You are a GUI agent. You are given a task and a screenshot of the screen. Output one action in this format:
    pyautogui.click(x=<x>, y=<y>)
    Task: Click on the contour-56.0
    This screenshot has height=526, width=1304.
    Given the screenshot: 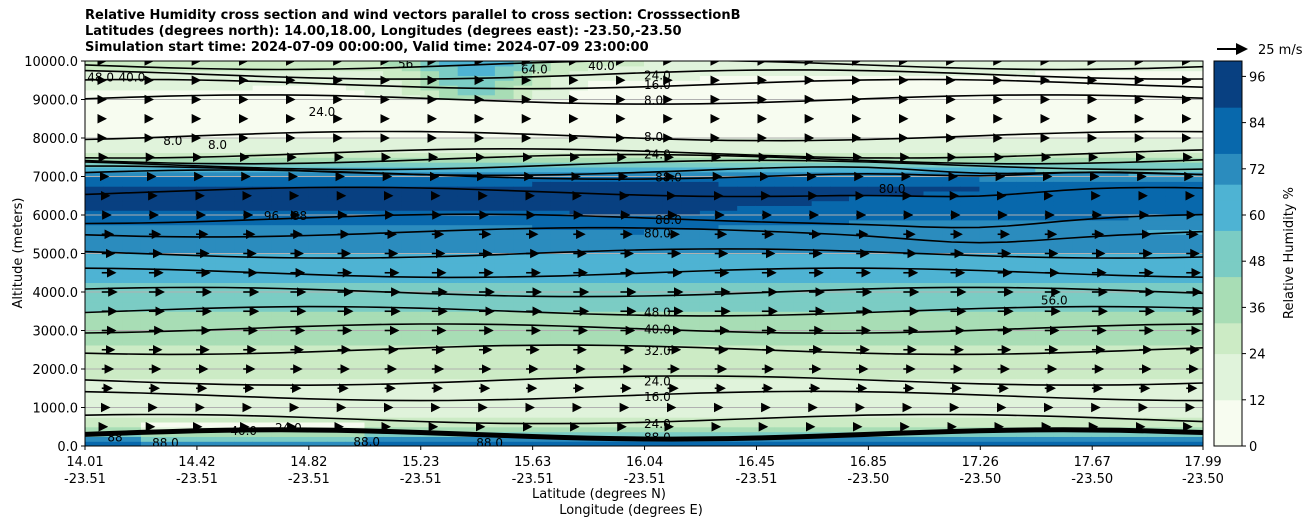 What is the action you would take?
    pyautogui.click(x=644, y=292)
    